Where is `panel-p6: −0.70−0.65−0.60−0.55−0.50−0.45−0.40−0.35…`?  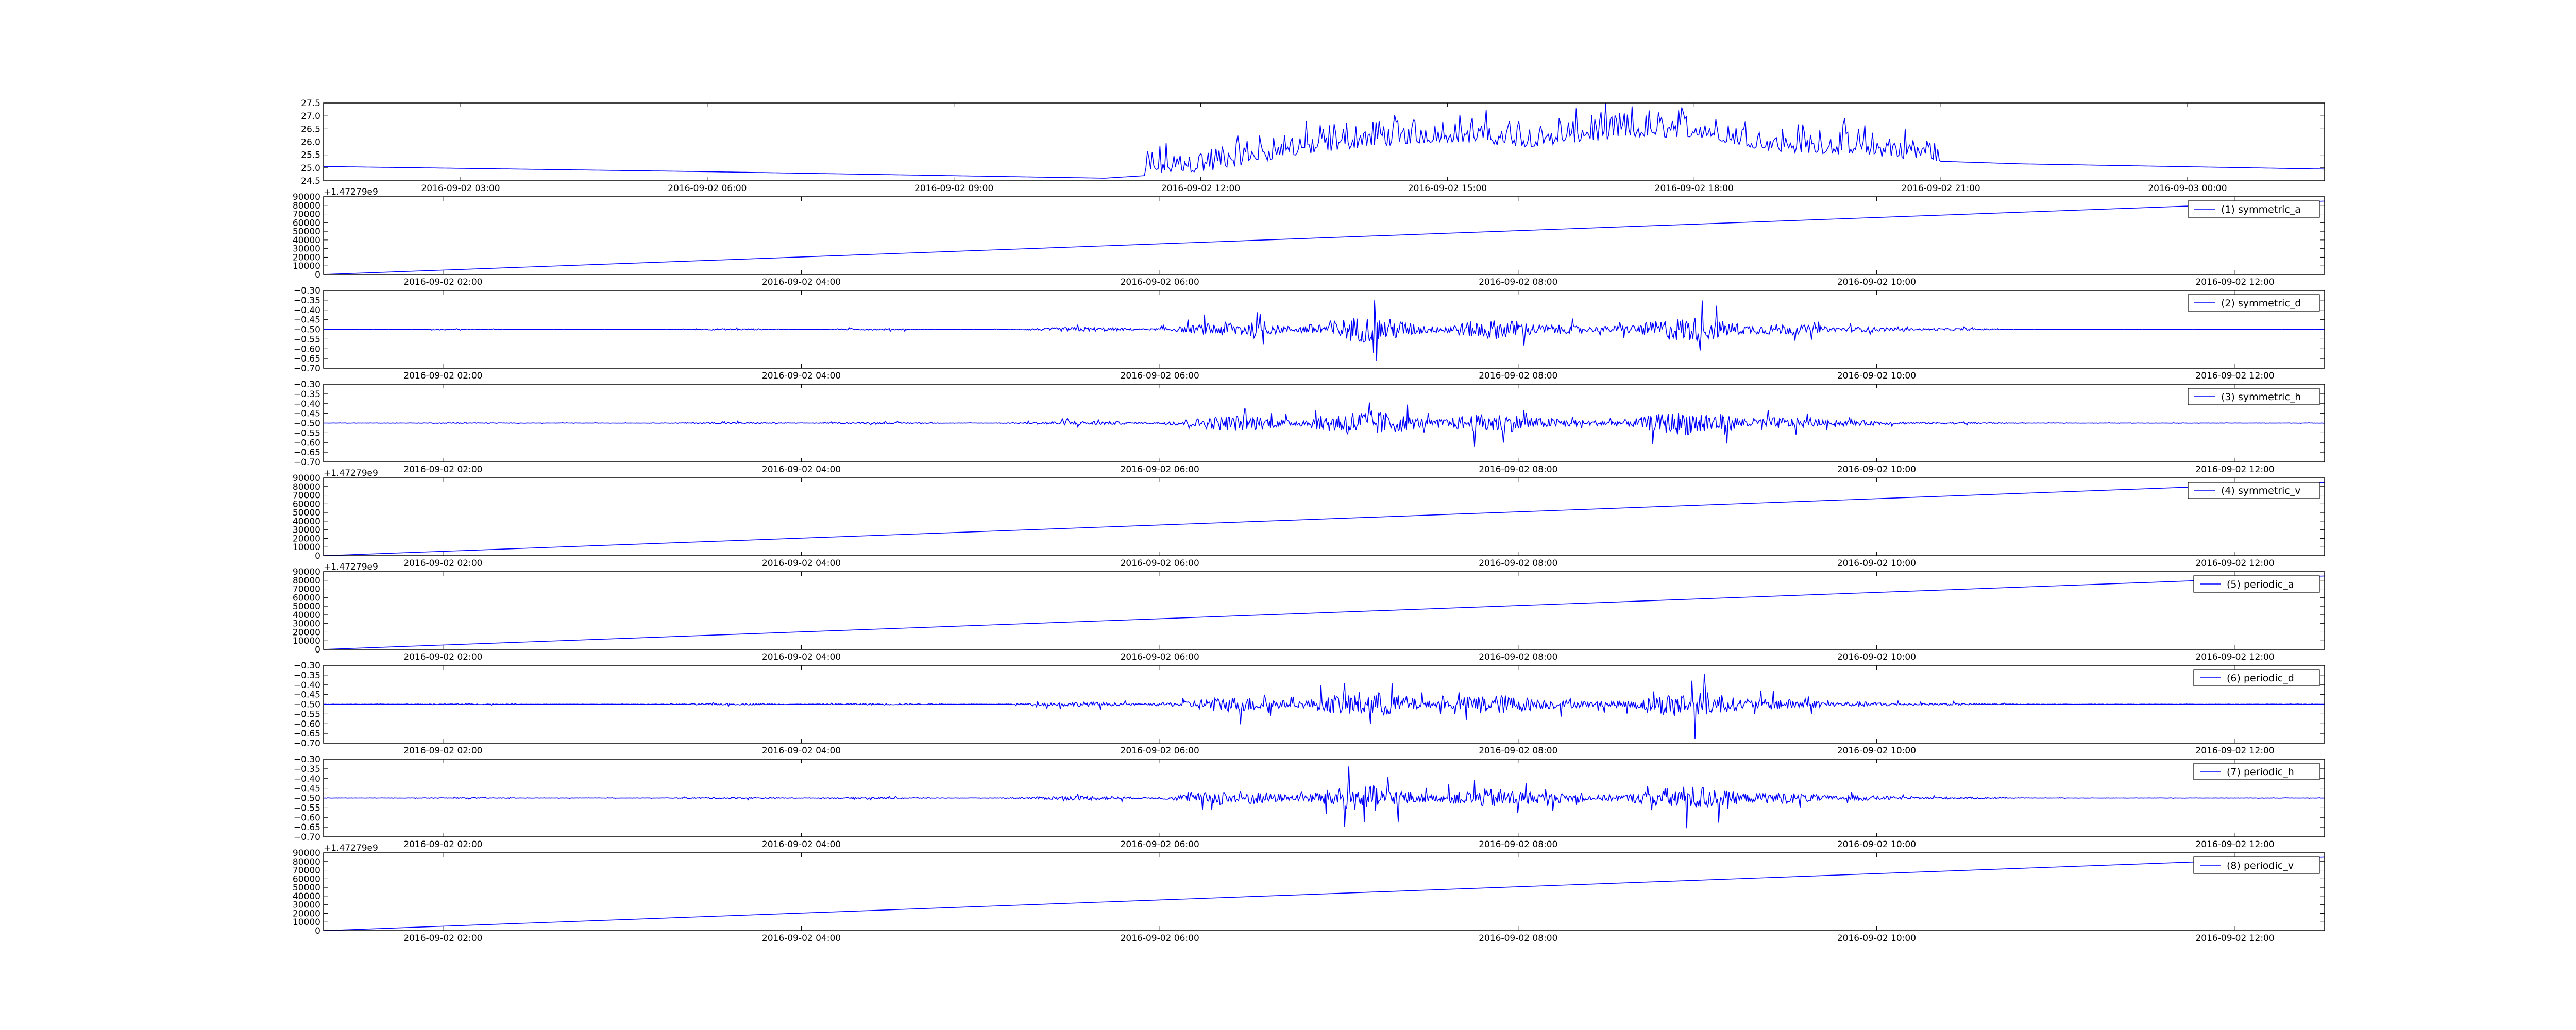
panel-p6: −0.70−0.65−0.60−0.55−0.50−0.45−0.40−0.35… is located at coordinates (1309, 708).